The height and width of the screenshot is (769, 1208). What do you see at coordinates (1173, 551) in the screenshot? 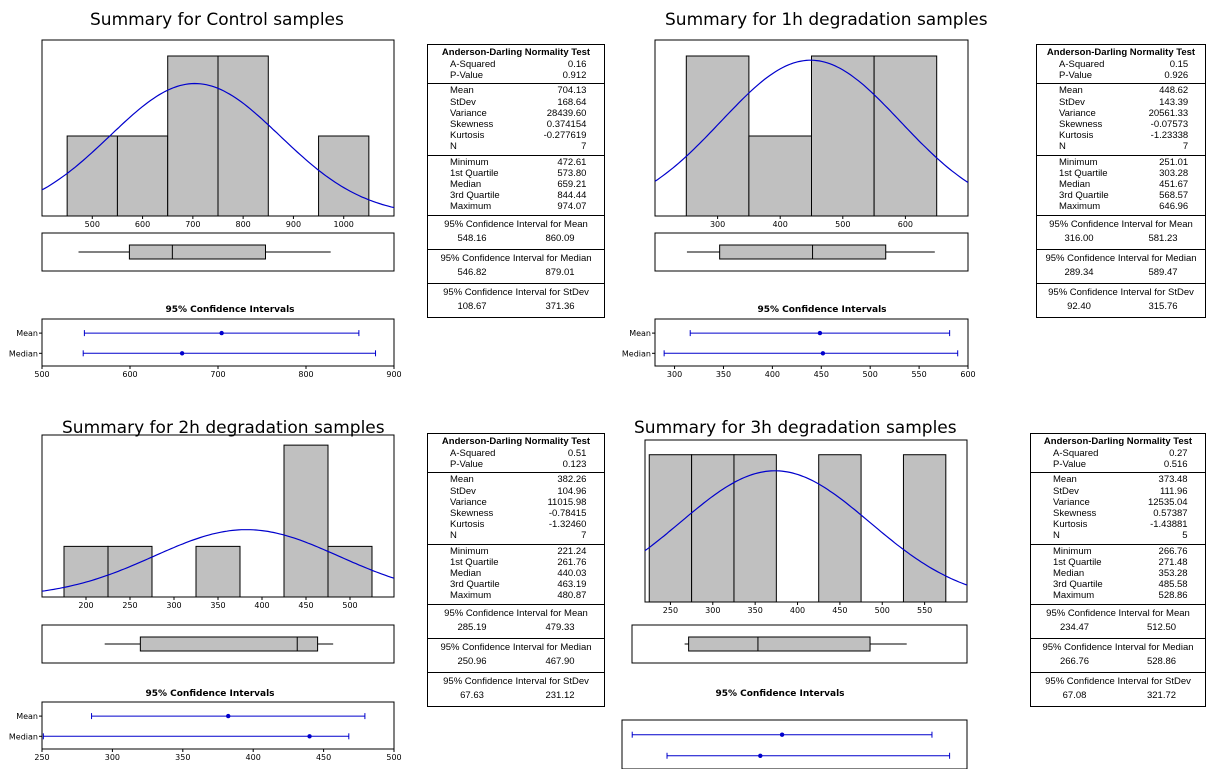
I see `stat-value: 266.76` at bounding box center [1173, 551].